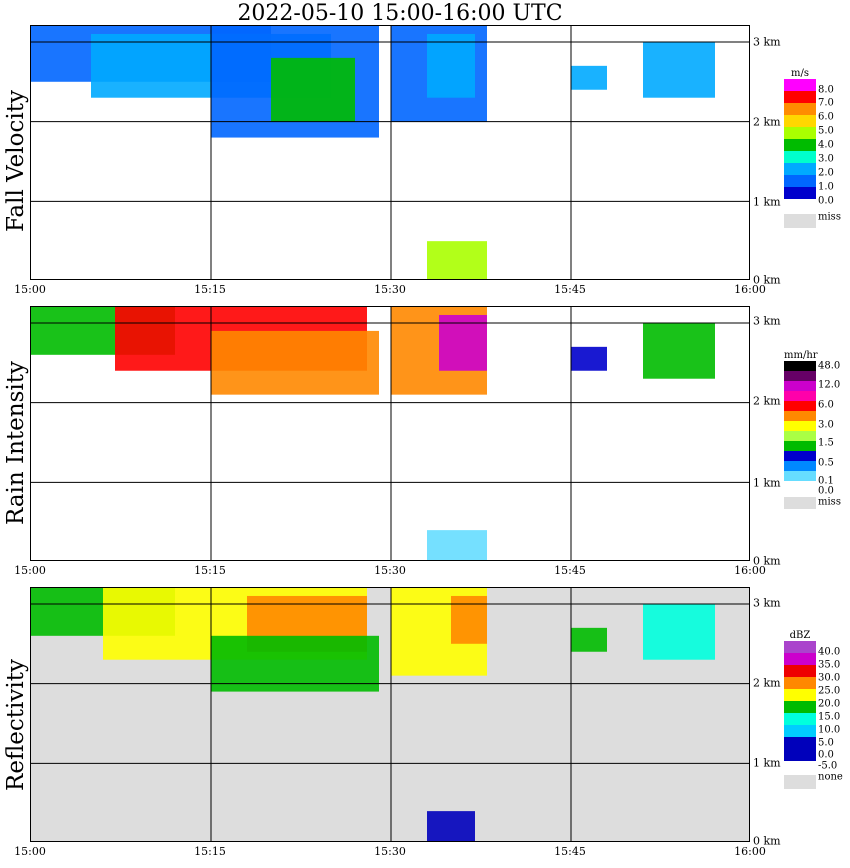 Image resolution: width=850 pixels, height=868 pixels. I want to click on legend-level: 8.0, so click(826, 90).